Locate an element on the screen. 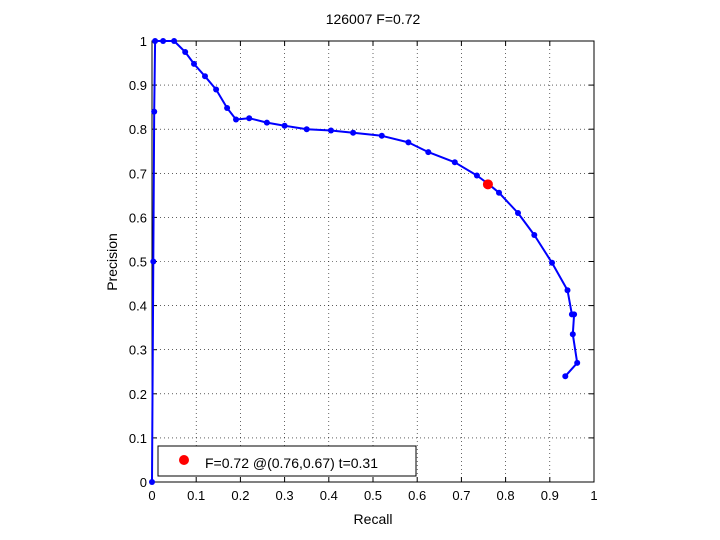 The width and height of the screenshot is (720, 540). x-tick-label: 0.2 is located at coordinates (240, 495).